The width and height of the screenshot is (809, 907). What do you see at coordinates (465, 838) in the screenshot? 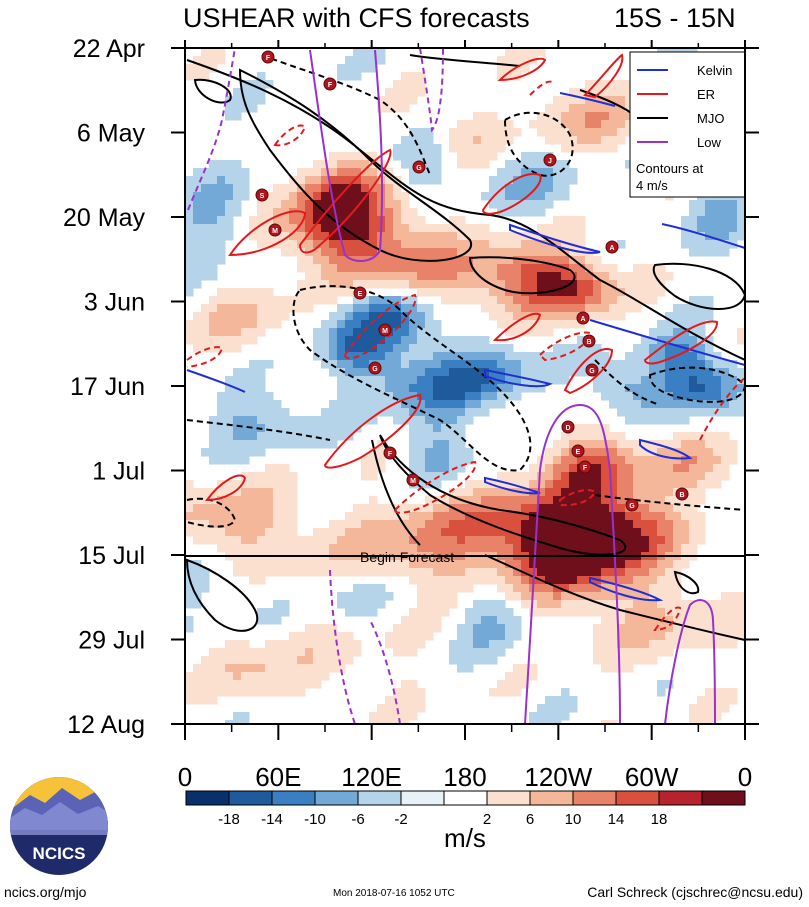
I see `colorbar-unit: m/s` at bounding box center [465, 838].